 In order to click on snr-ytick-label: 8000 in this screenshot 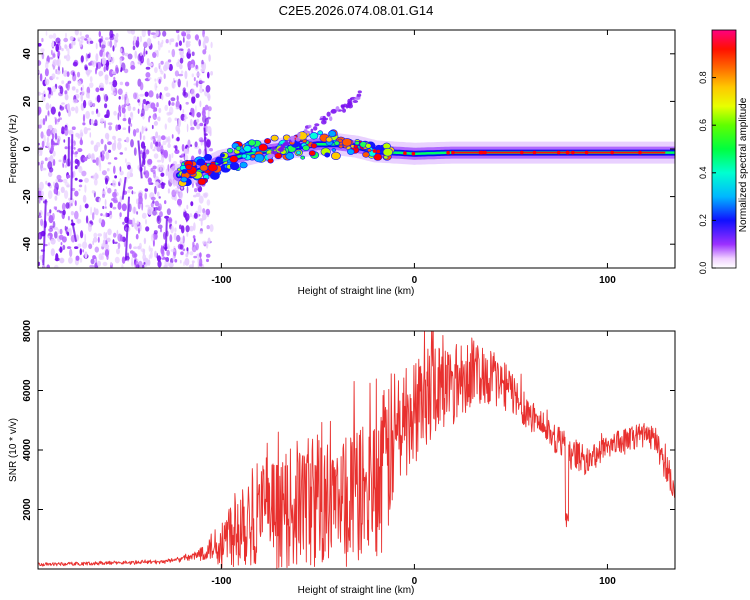, I will do `click(27, 330)`.